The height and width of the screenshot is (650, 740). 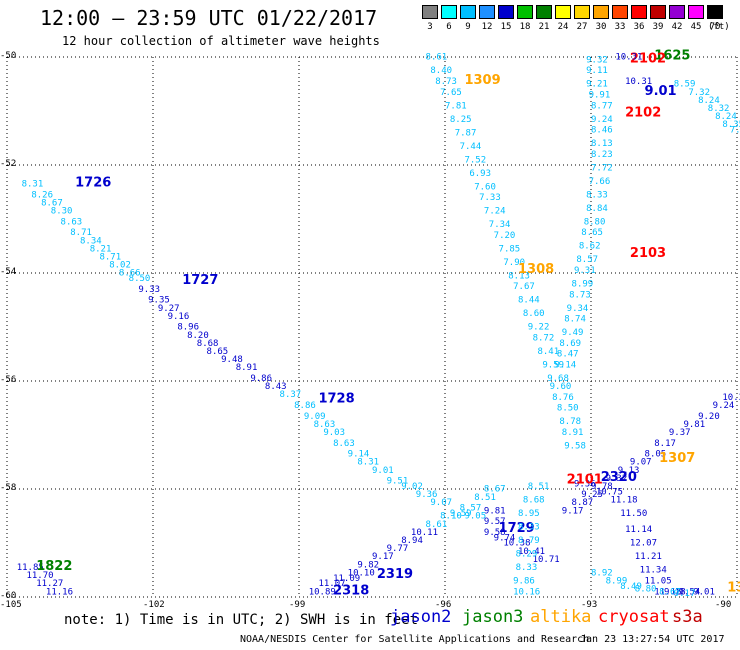 What do you see at coordinates (548, 352) in the screenshot?
I see `wave-height-value: 8.41` at bounding box center [548, 352].